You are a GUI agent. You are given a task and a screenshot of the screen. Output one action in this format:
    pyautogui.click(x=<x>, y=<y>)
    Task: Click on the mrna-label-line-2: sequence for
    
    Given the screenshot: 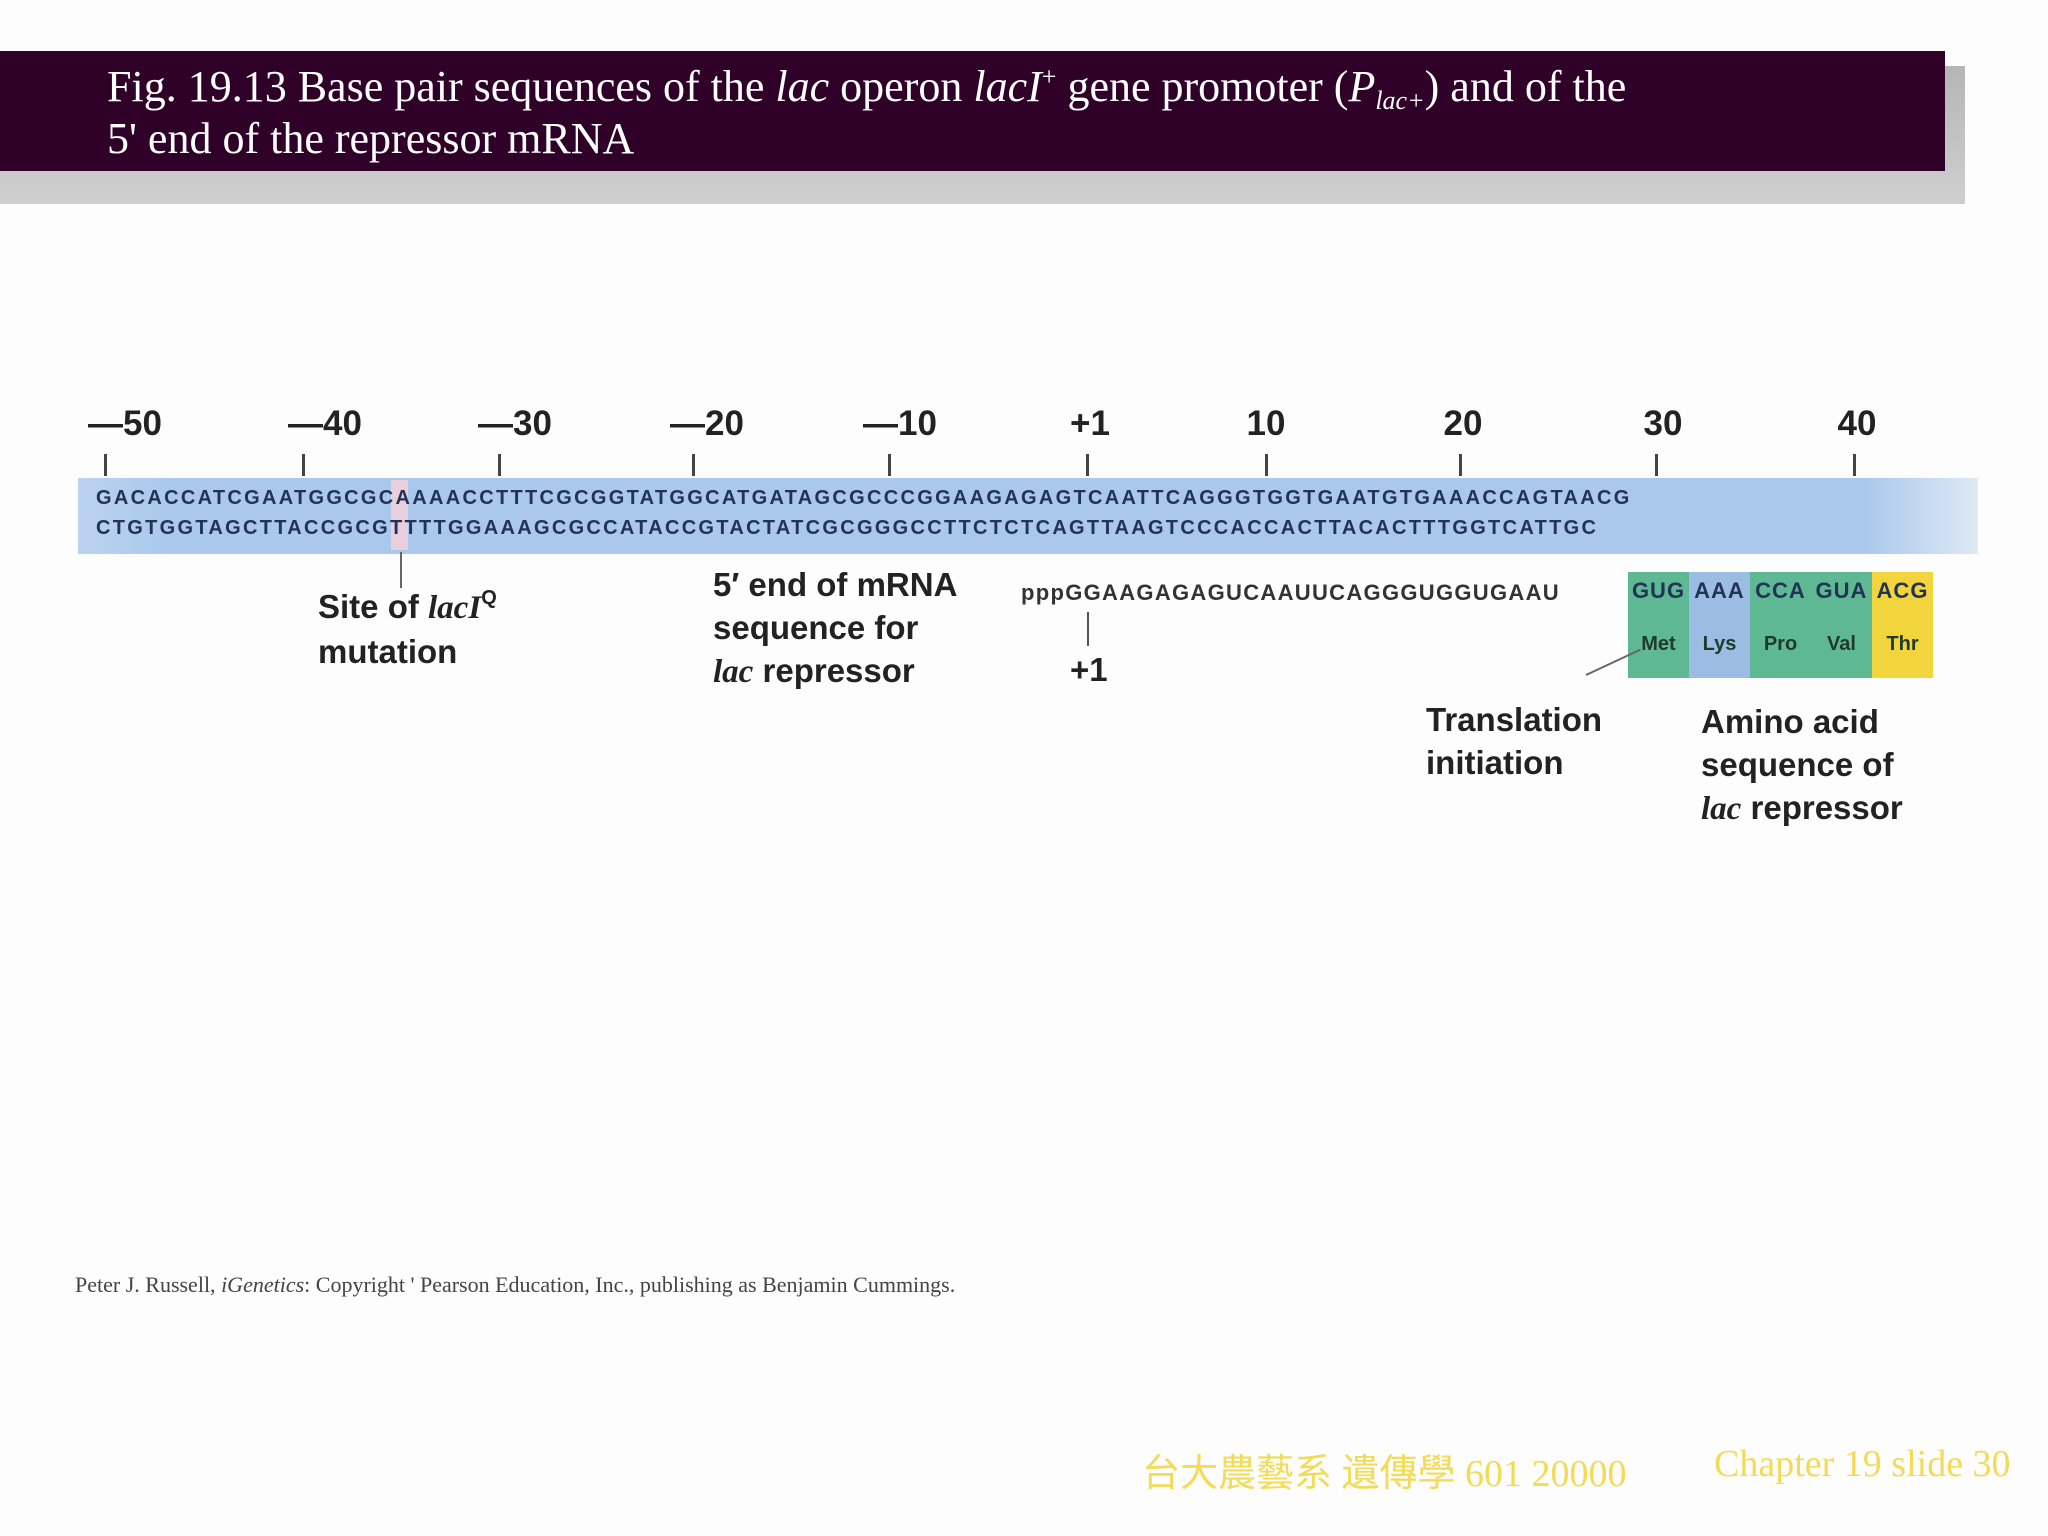 What is the action you would take?
    pyautogui.click(x=816, y=627)
    